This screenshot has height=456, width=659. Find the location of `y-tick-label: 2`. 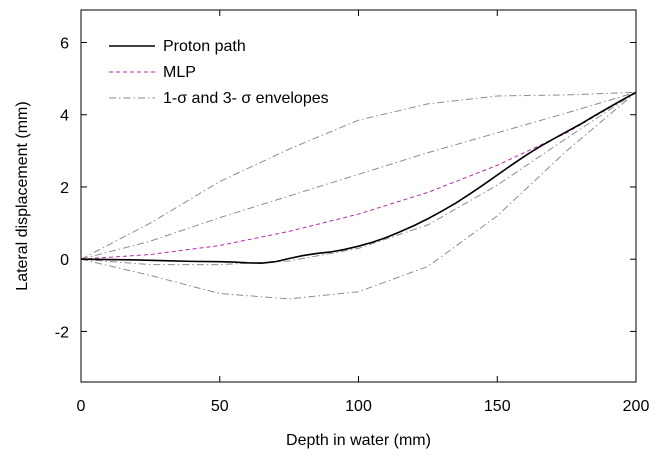

y-tick-label: 2 is located at coordinates (64, 188).